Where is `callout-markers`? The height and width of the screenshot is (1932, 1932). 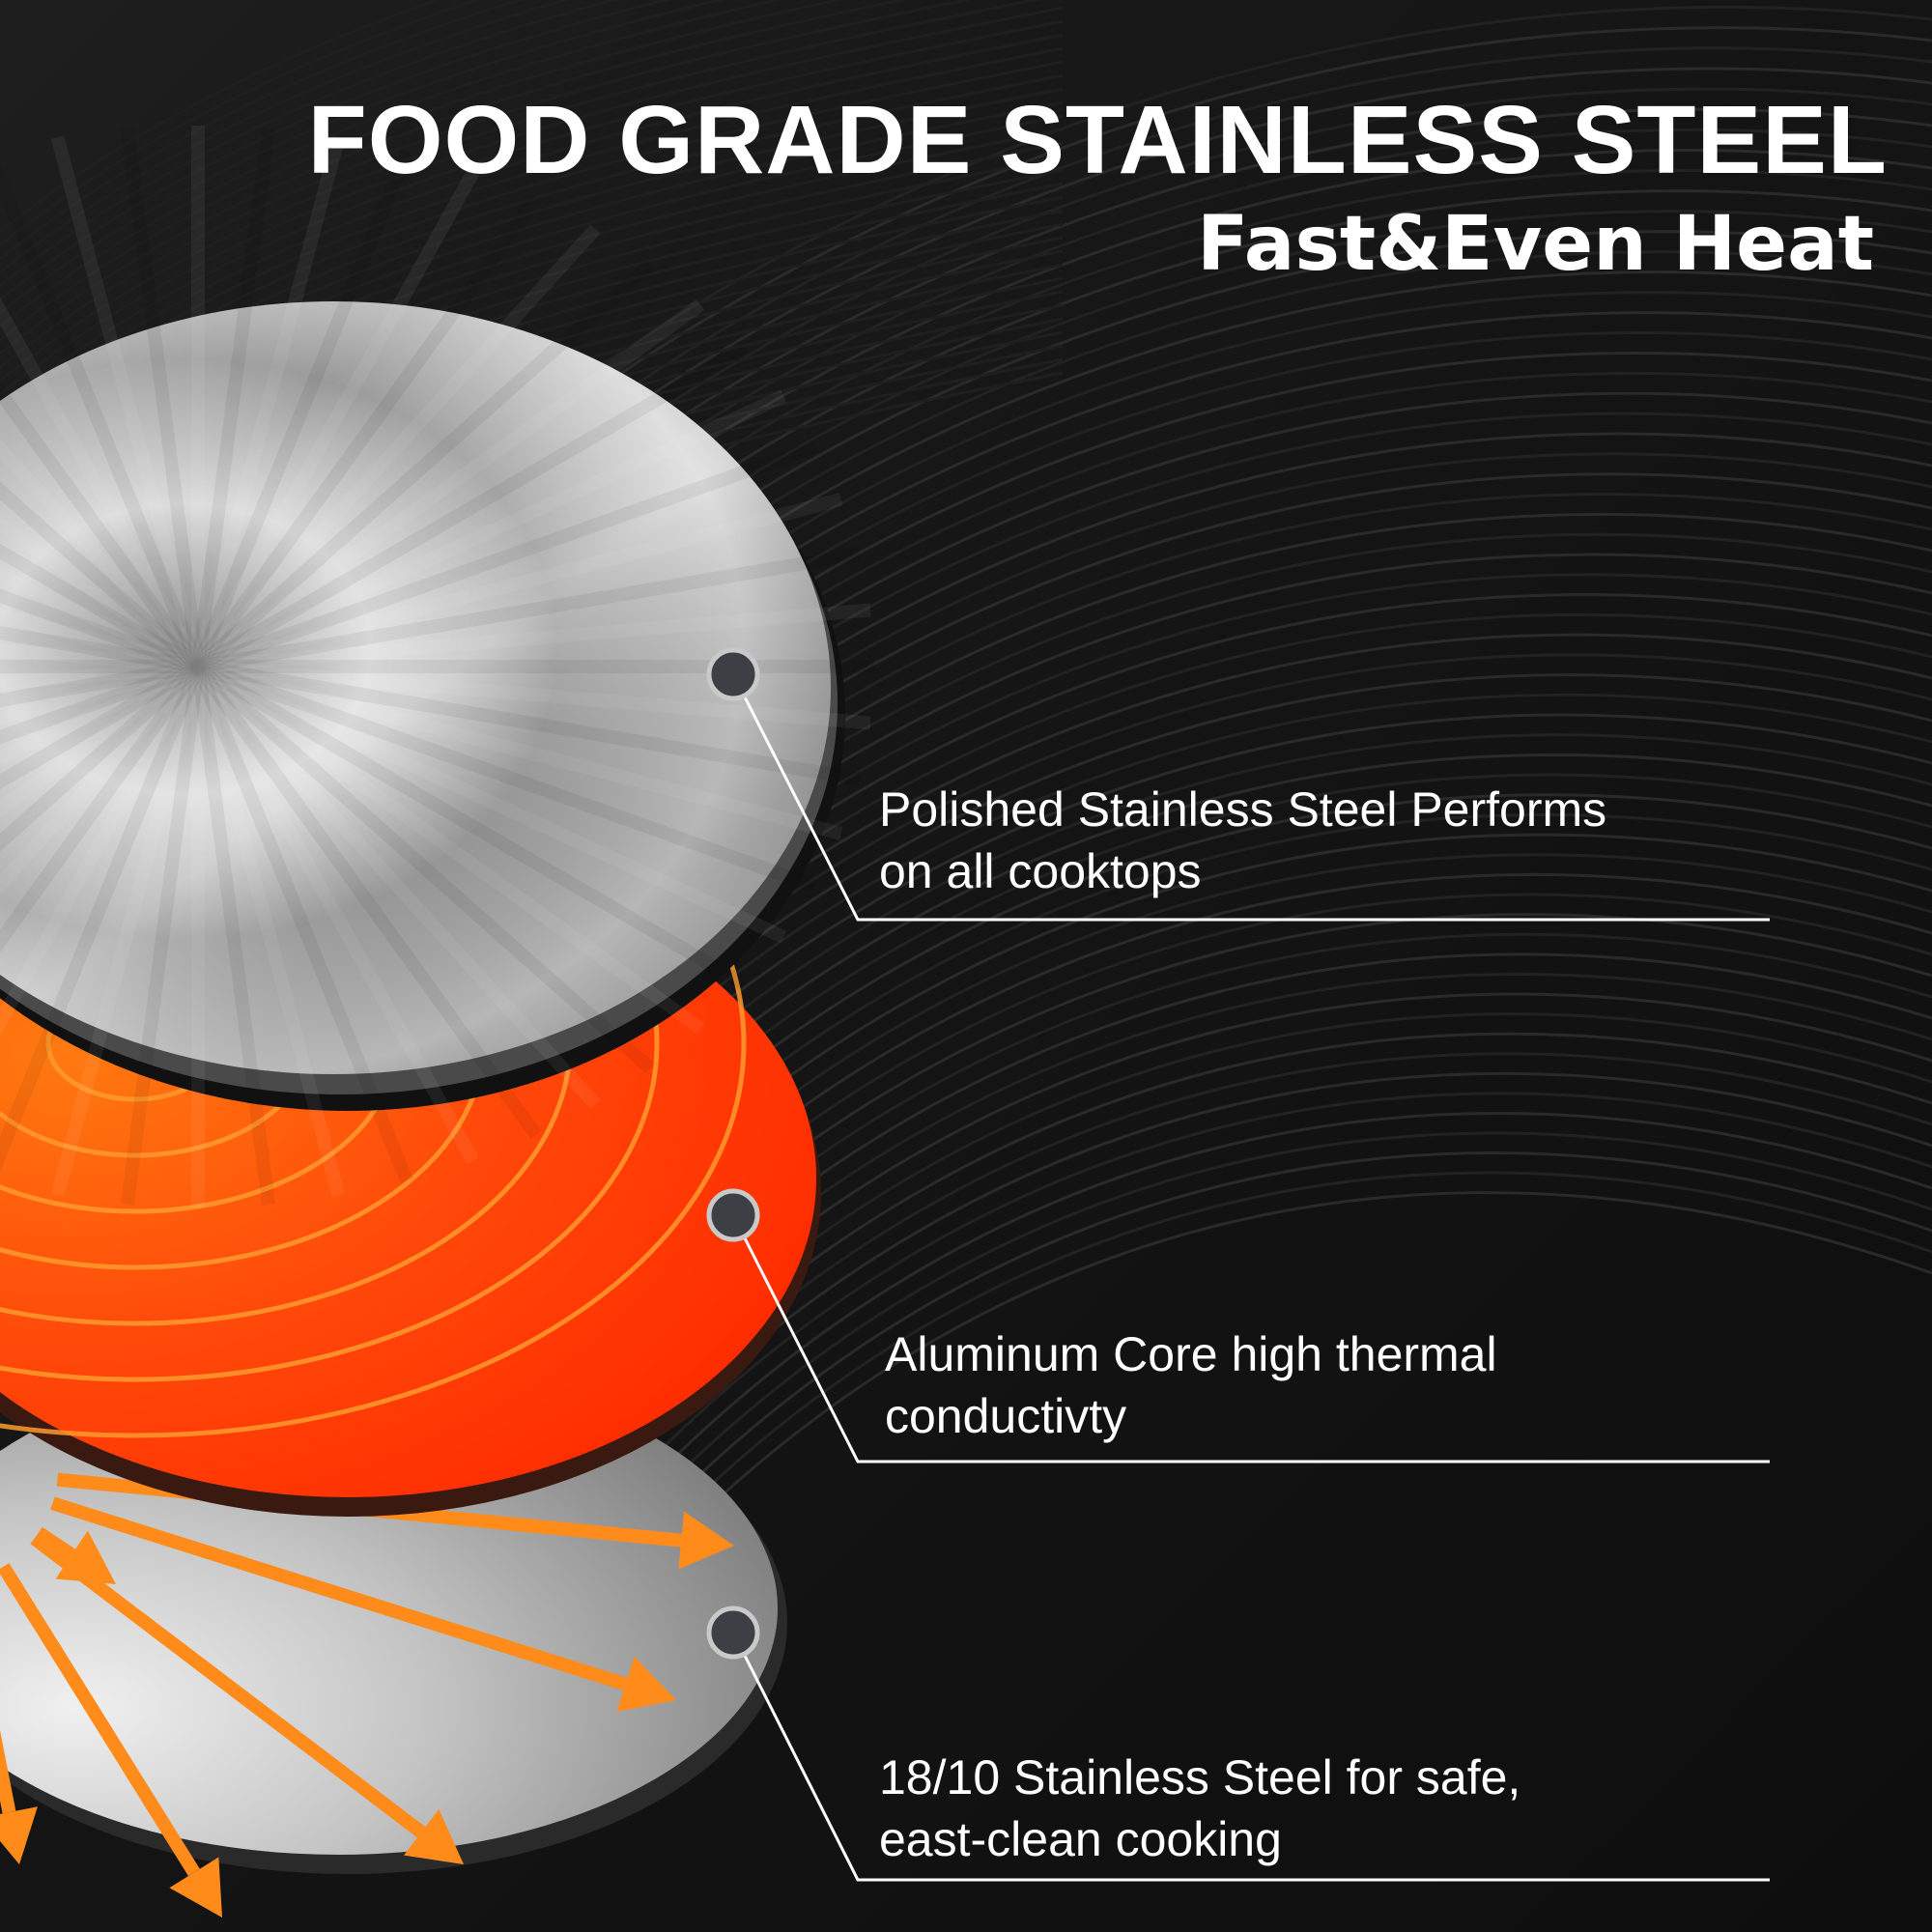
callout-markers is located at coordinates (733, 1153).